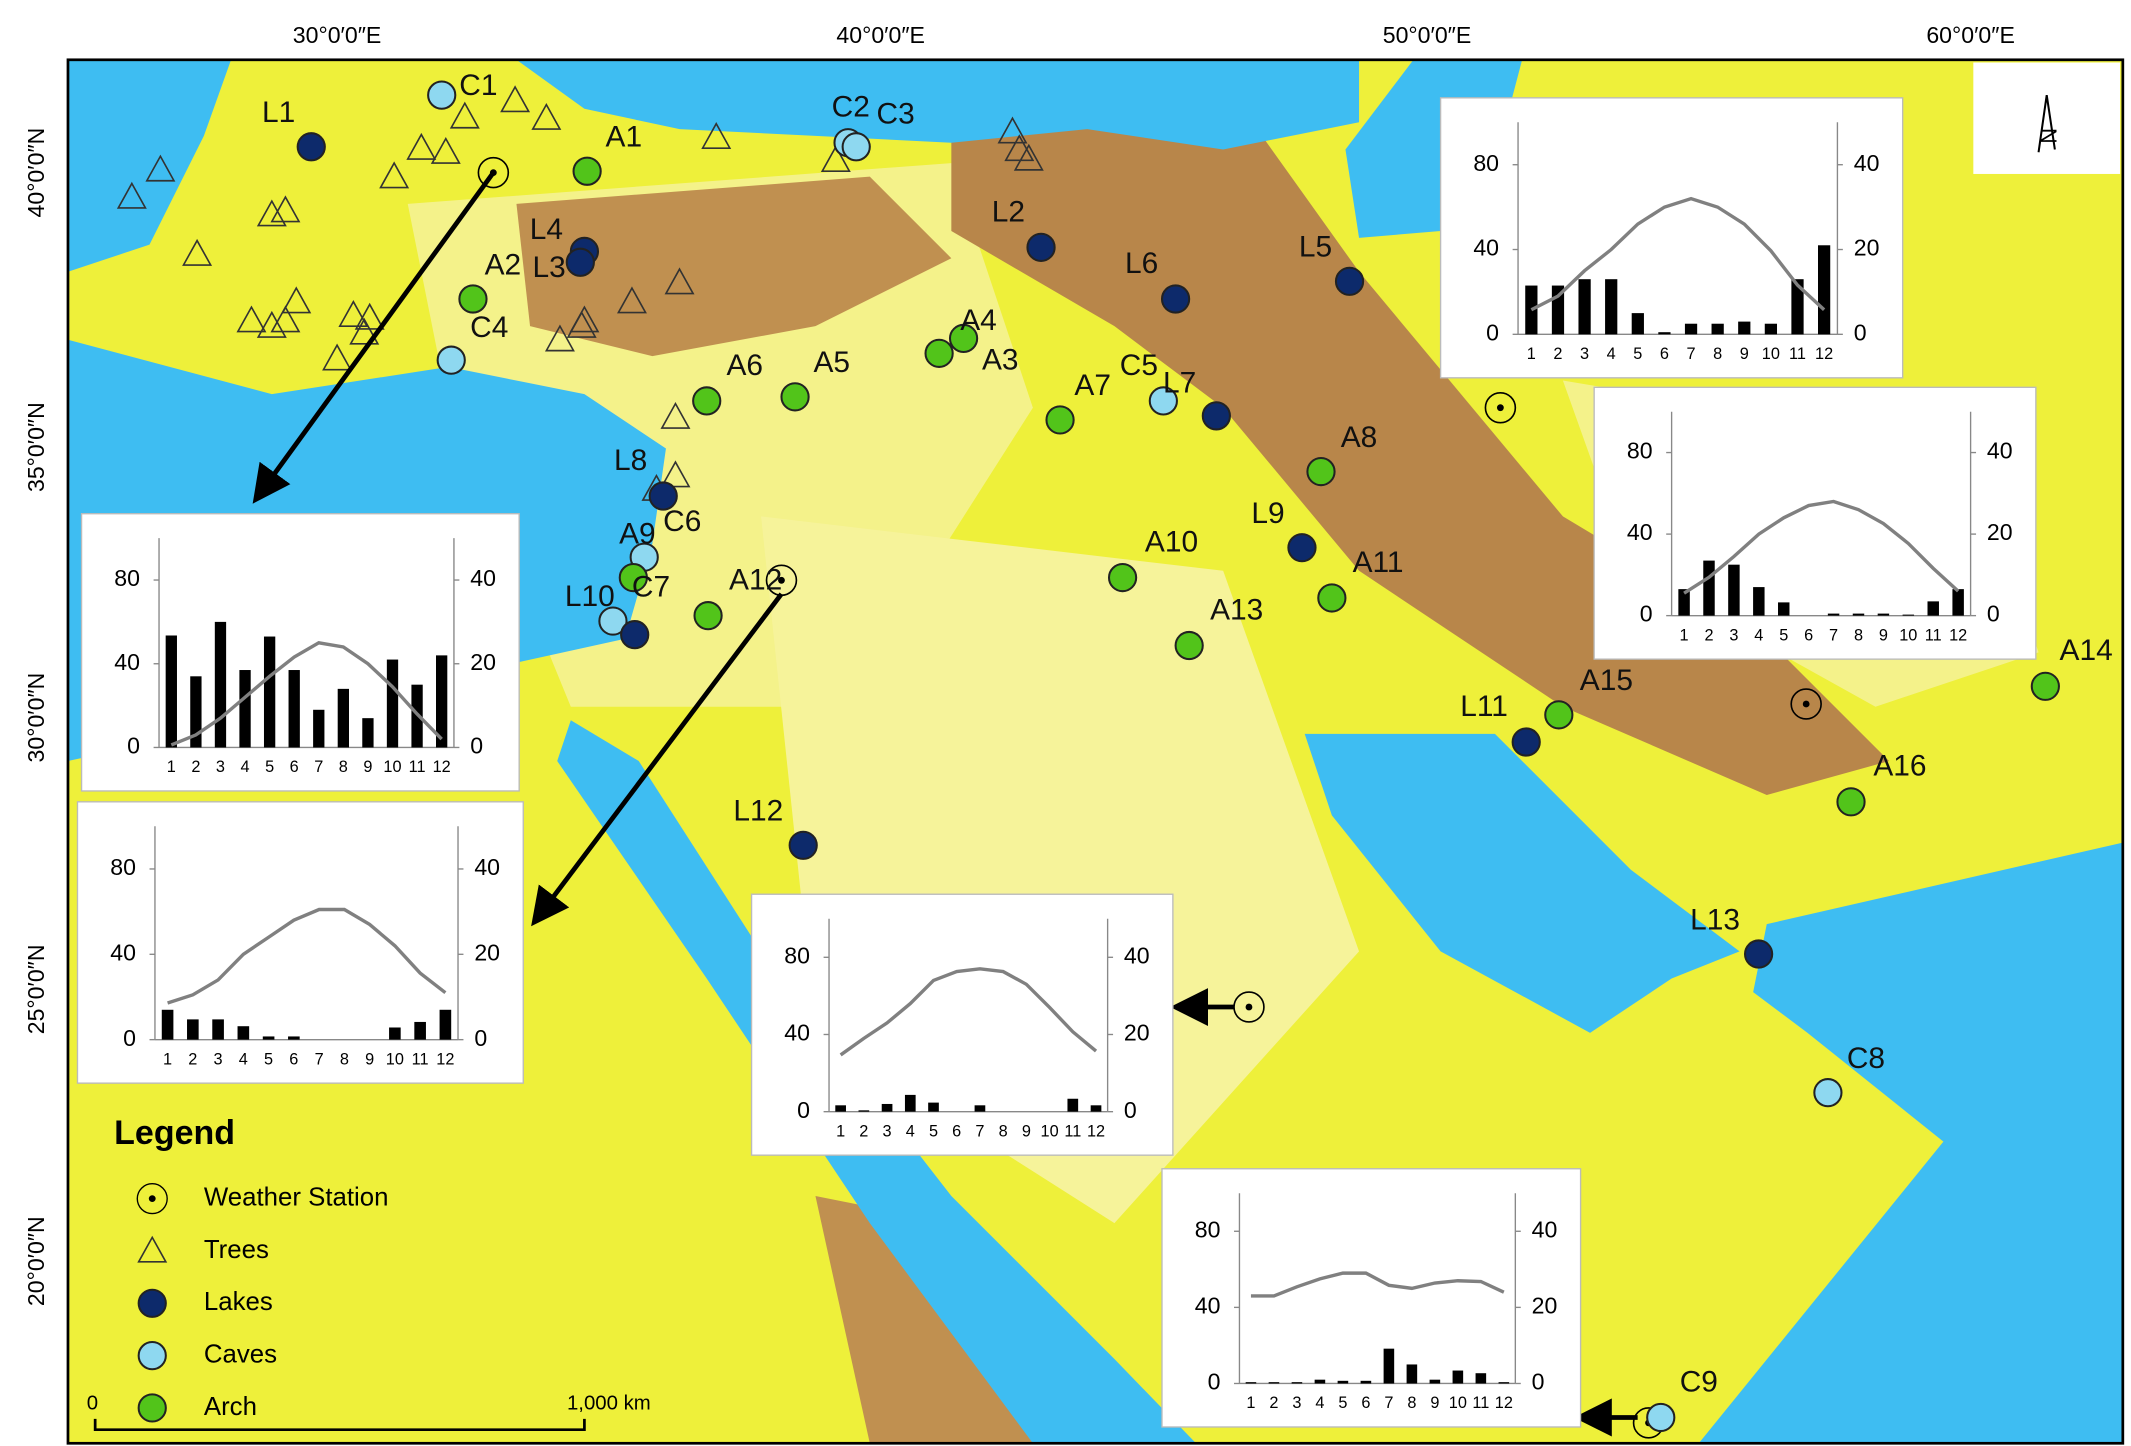 Image resolution: width=2131 pixels, height=1446 pixels. I want to click on north-label: N, so click(2048, 136).